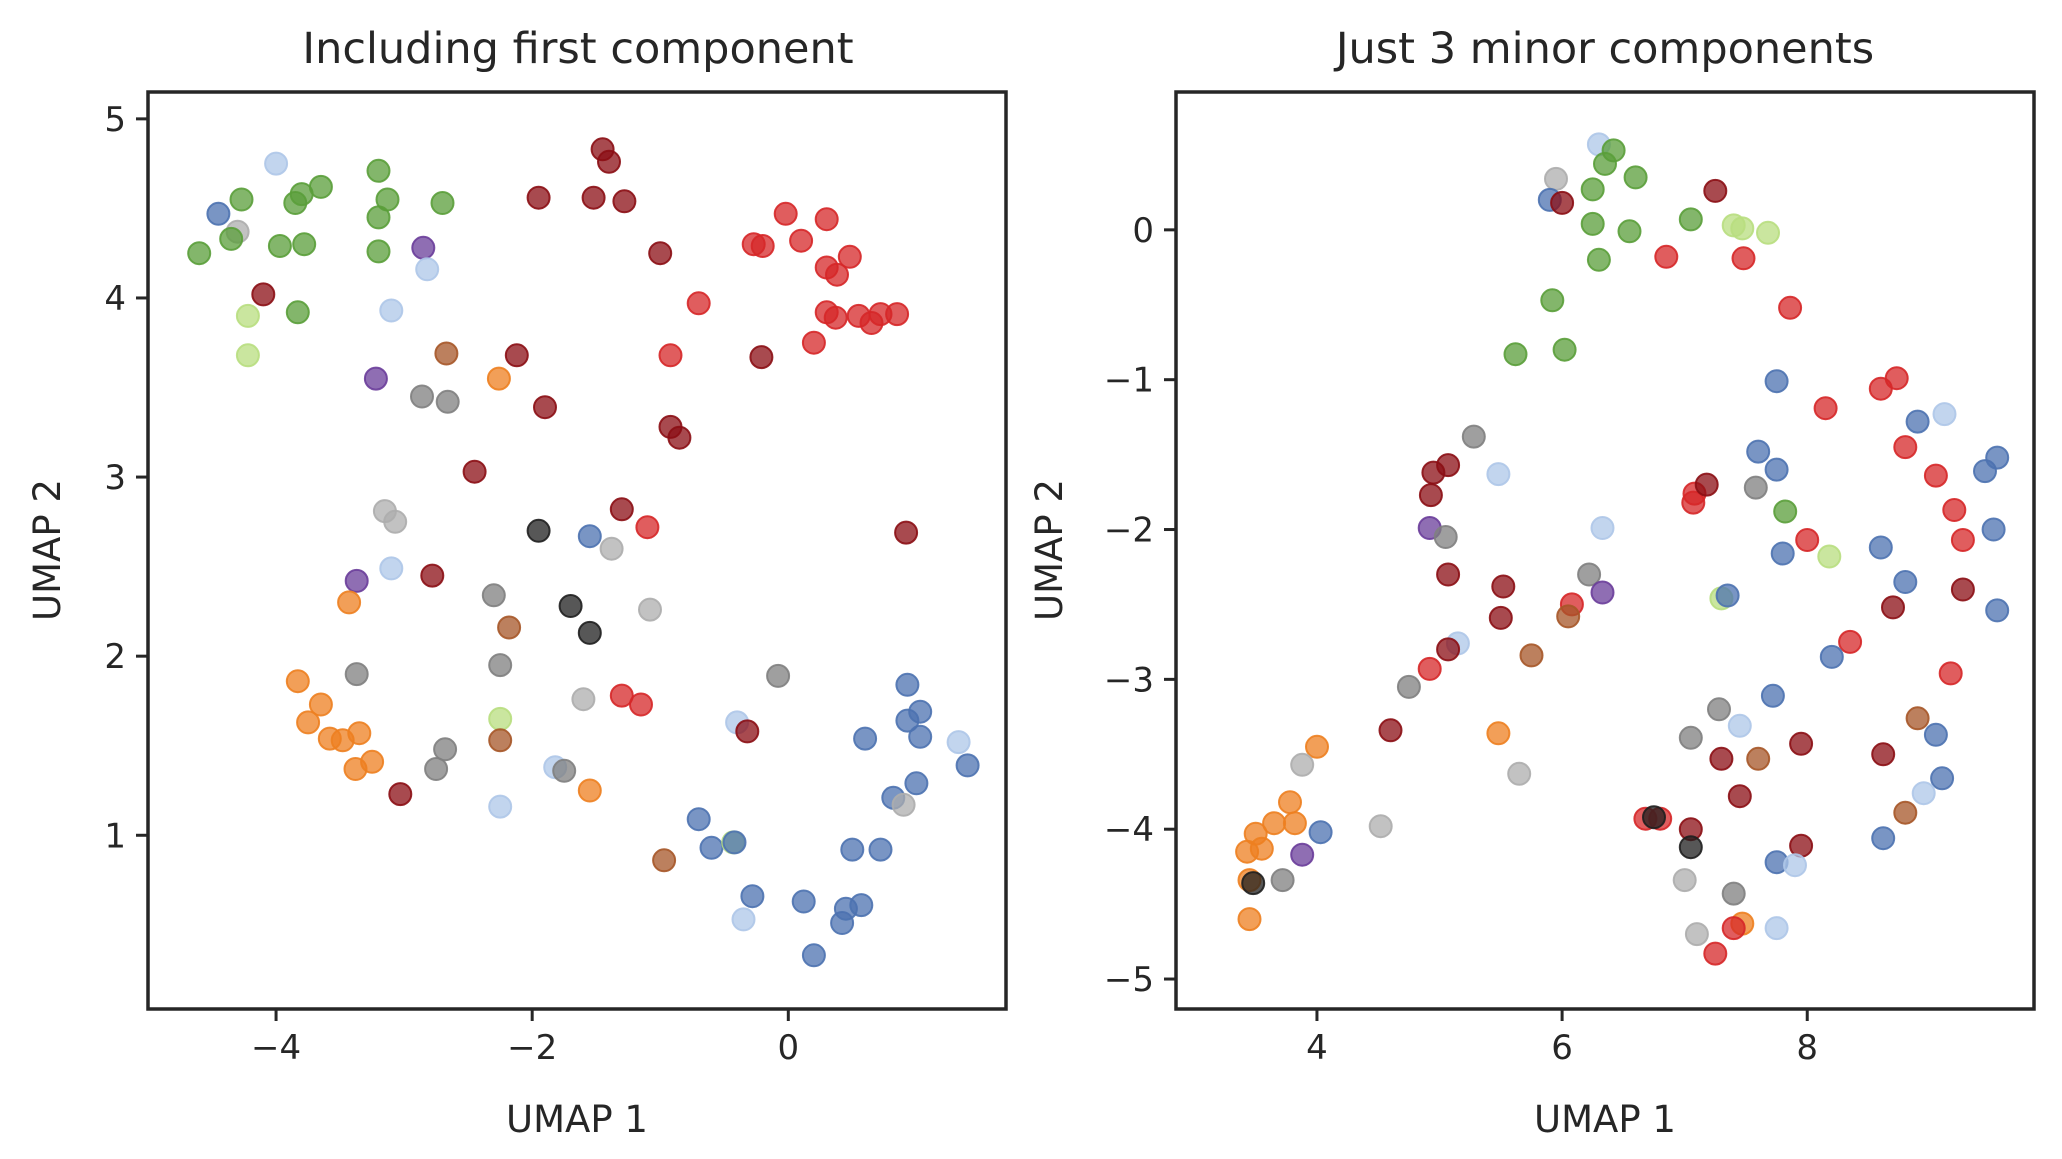 The height and width of the screenshot is (1159, 2062). What do you see at coordinates (532, 1048) in the screenshot?
I see `left-x-tick-label: −2` at bounding box center [532, 1048].